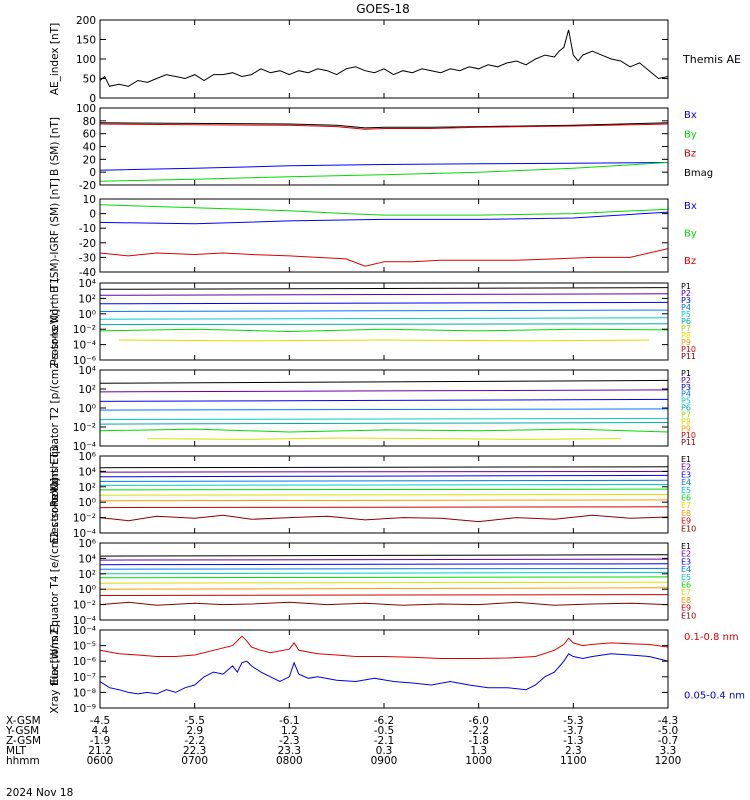  What do you see at coordinates (698, 173) in the screenshot?
I see `legend-label: Bmag` at bounding box center [698, 173].